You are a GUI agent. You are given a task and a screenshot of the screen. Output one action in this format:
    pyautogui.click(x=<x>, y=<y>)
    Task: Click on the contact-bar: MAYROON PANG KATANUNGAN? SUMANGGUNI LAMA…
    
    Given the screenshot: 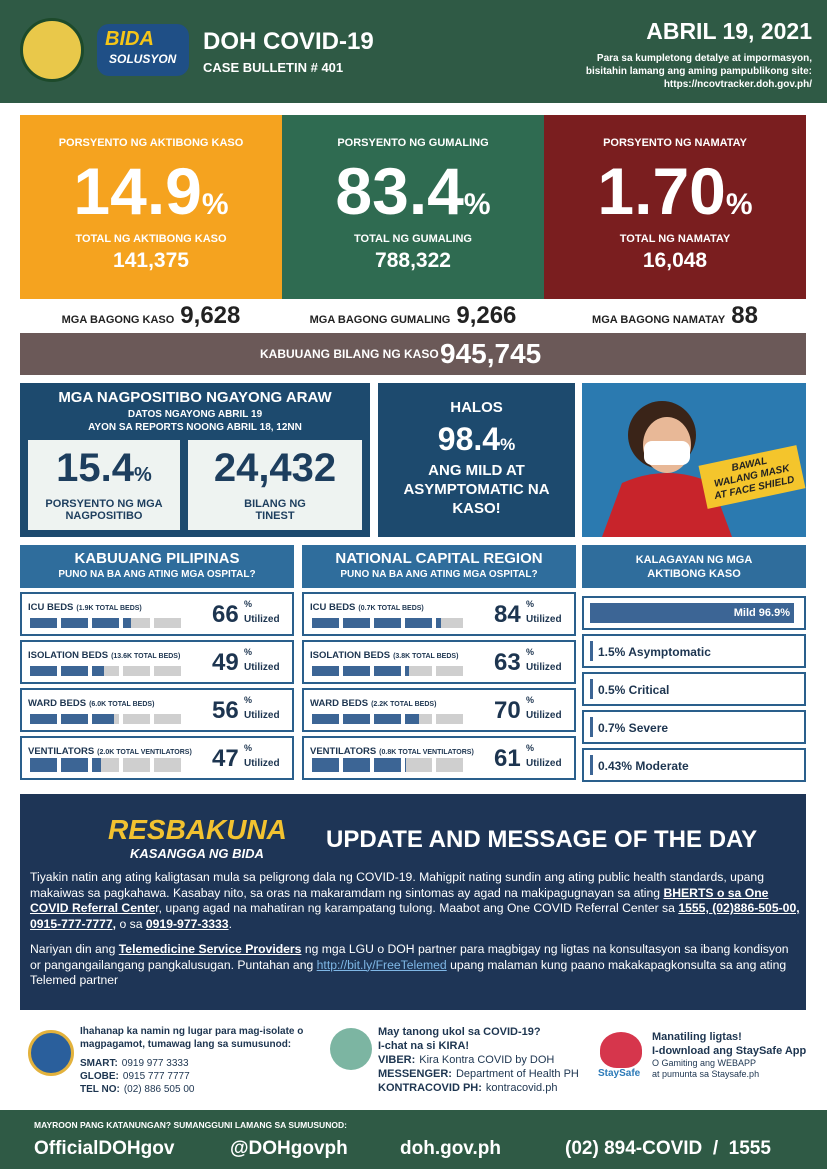 What is the action you would take?
    pyautogui.click(x=413, y=1139)
    